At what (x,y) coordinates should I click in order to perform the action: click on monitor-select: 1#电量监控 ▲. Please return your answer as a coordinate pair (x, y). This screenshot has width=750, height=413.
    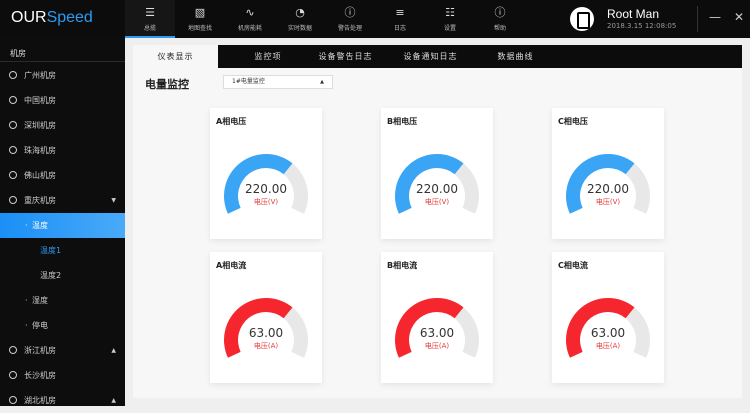
    Looking at the image, I should click on (278, 82).